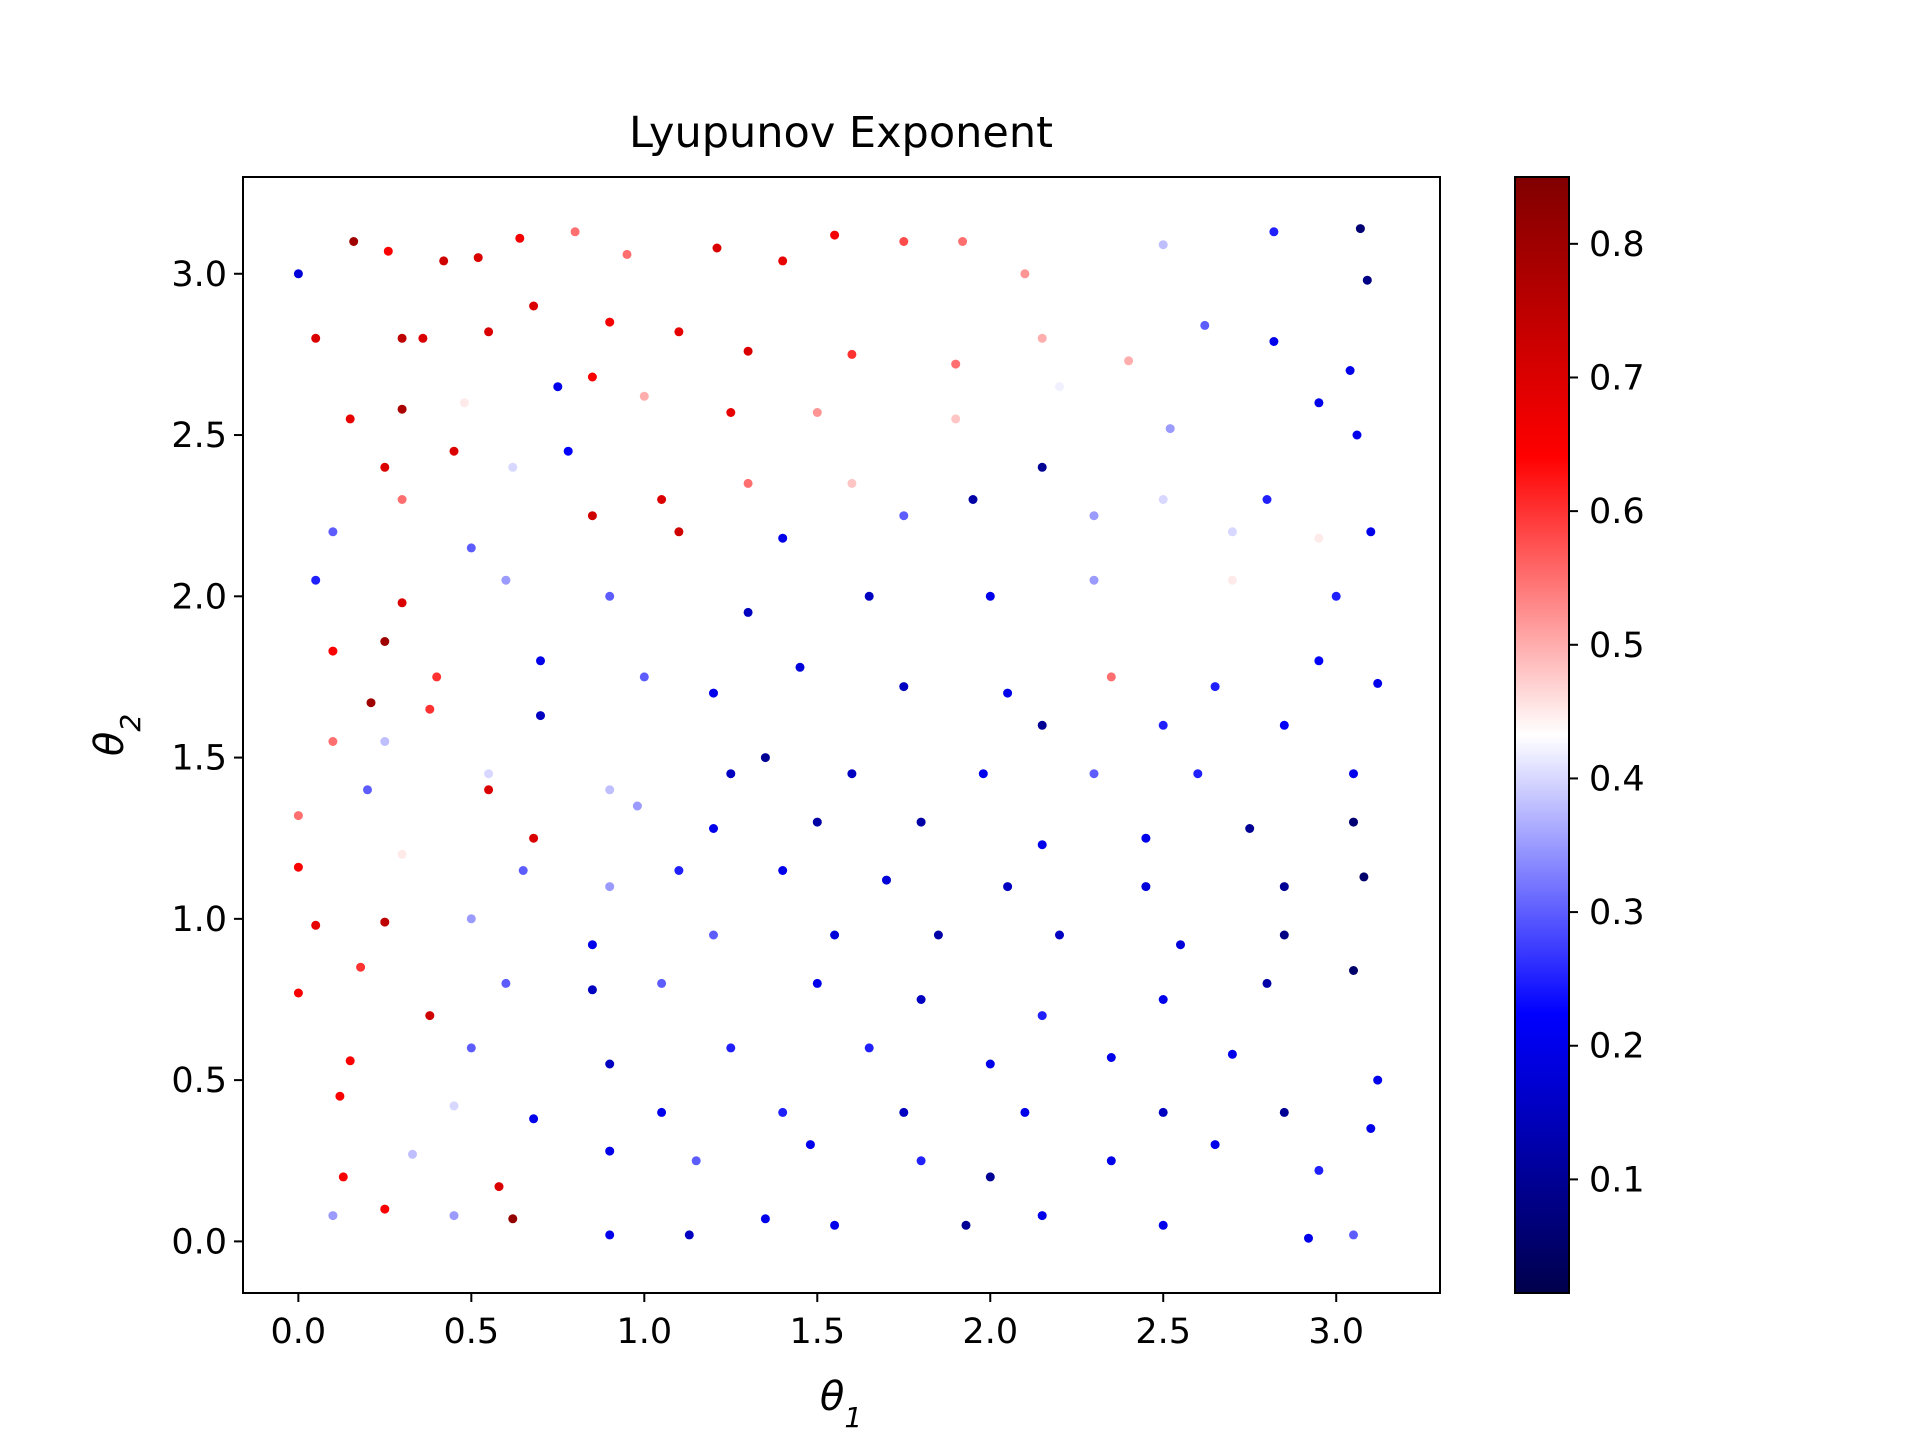  What do you see at coordinates (471, 1332) in the screenshot?
I see `x-tick-label: 0.5` at bounding box center [471, 1332].